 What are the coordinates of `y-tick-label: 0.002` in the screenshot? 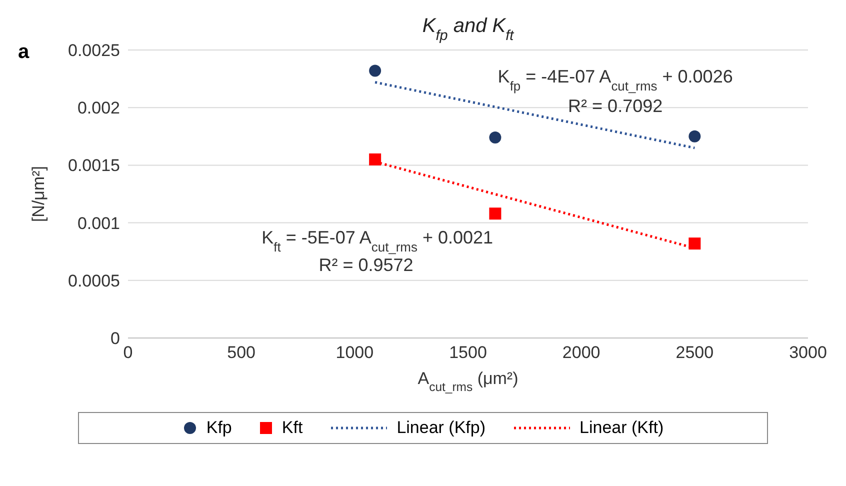 It's located at (98, 108).